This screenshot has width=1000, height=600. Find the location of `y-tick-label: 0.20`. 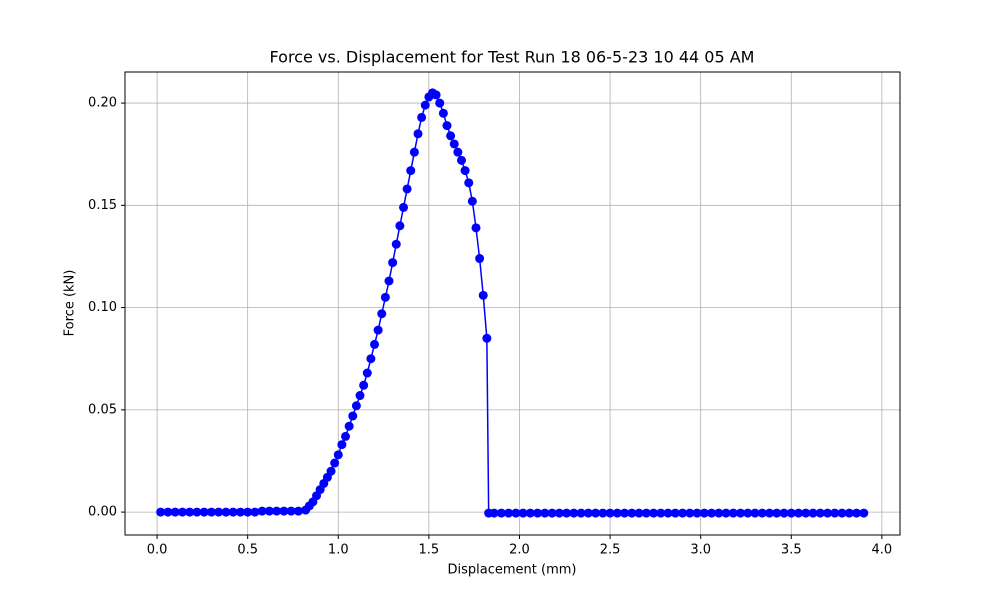

y-tick-label: 0.20 is located at coordinates (102, 103).